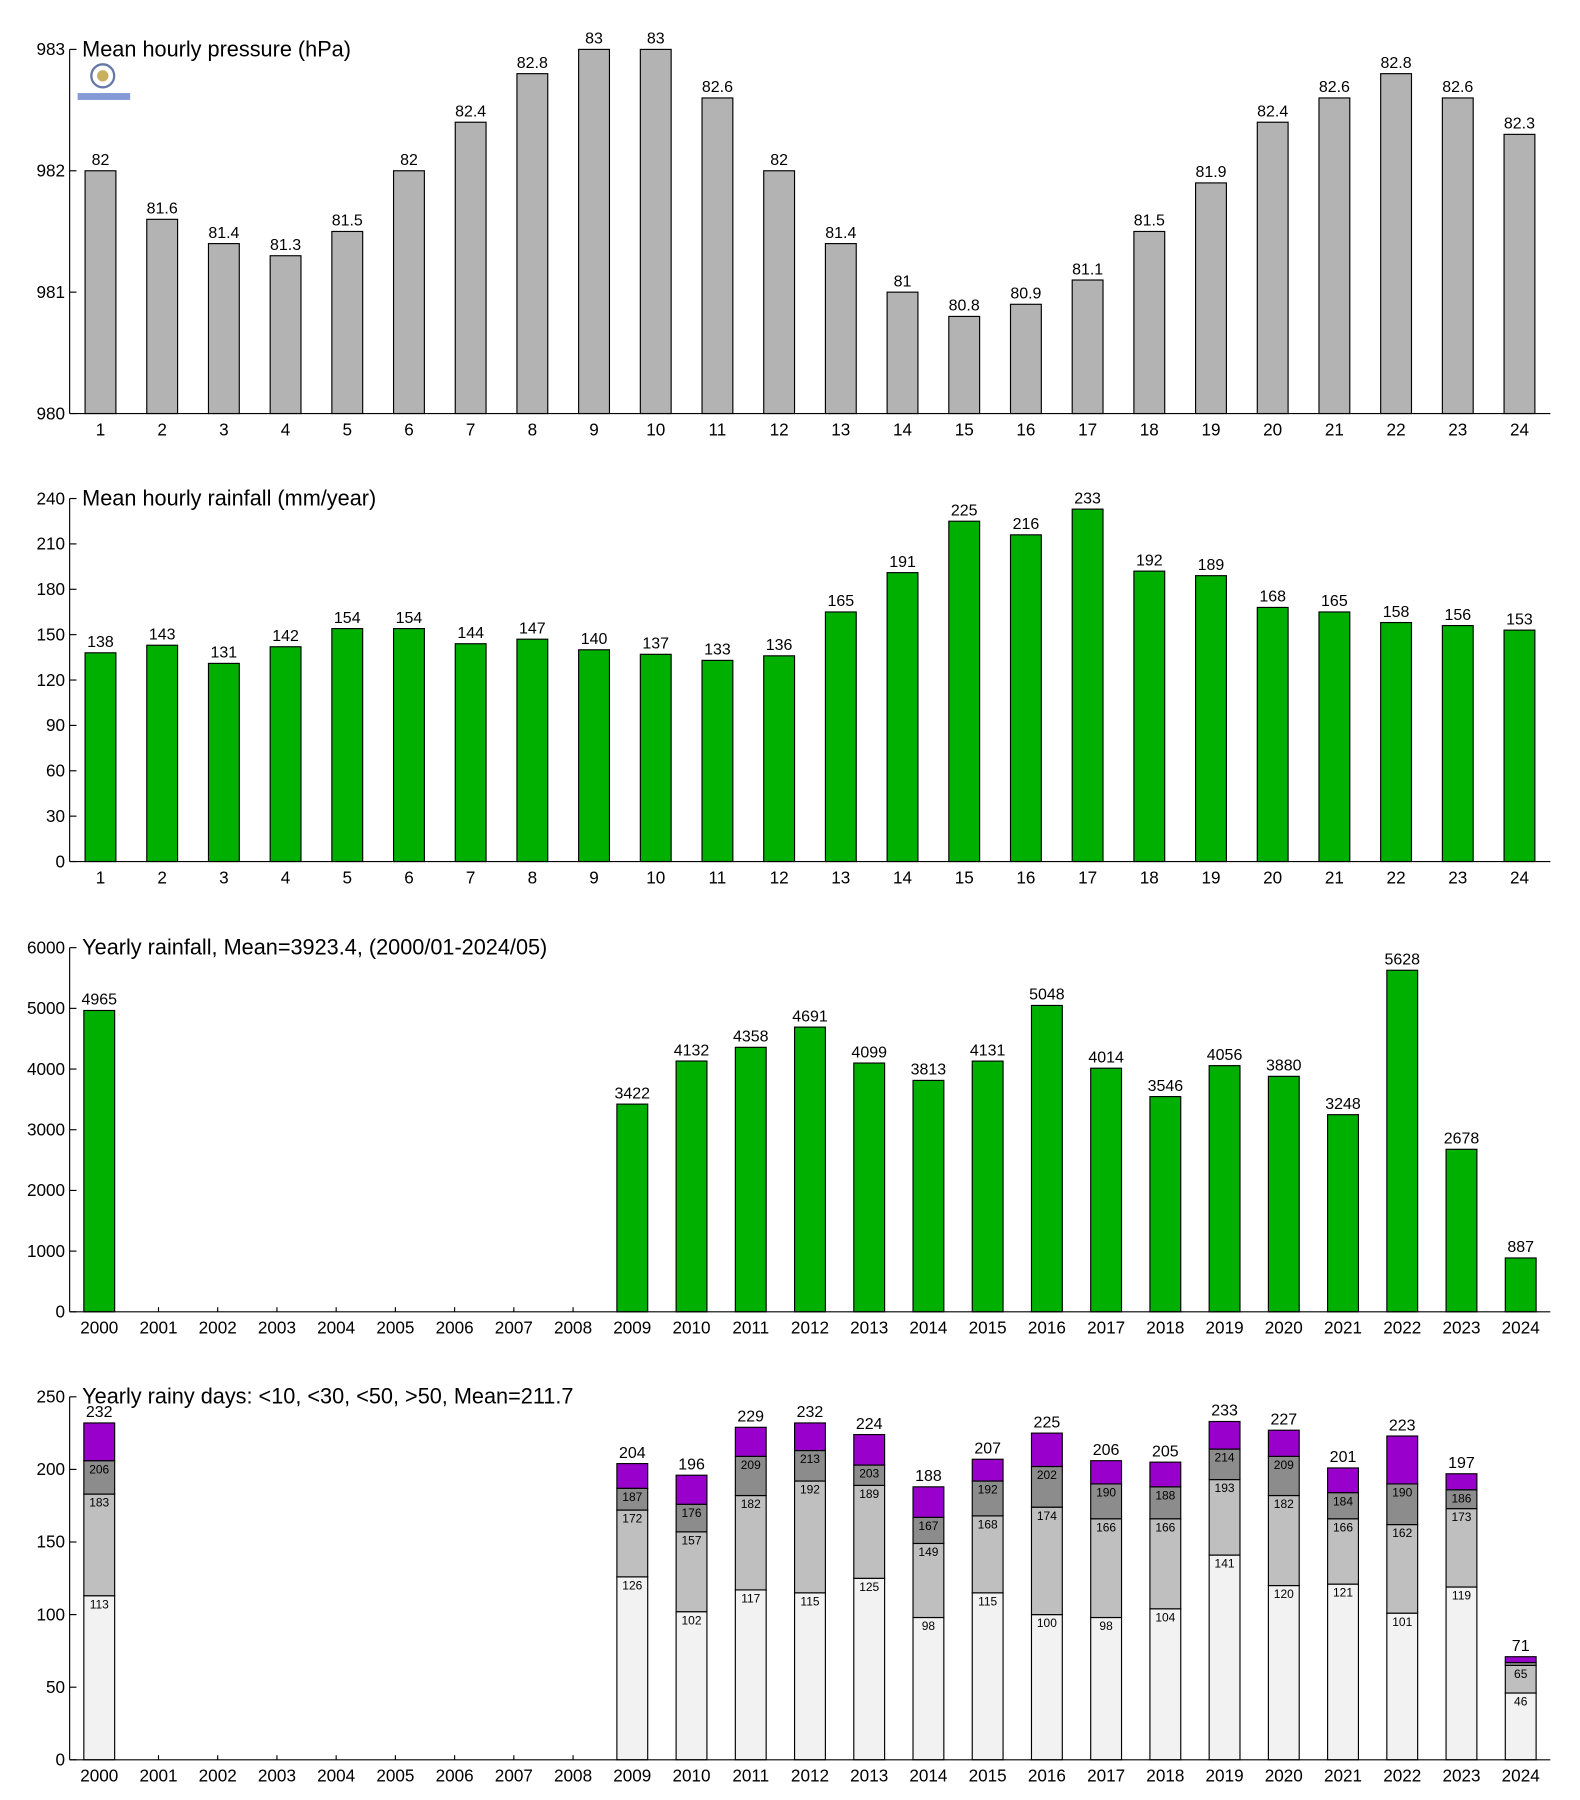 This screenshot has width=1580, height=1800. What do you see at coordinates (810, 1459) in the screenshot?
I see `segment-label: 213` at bounding box center [810, 1459].